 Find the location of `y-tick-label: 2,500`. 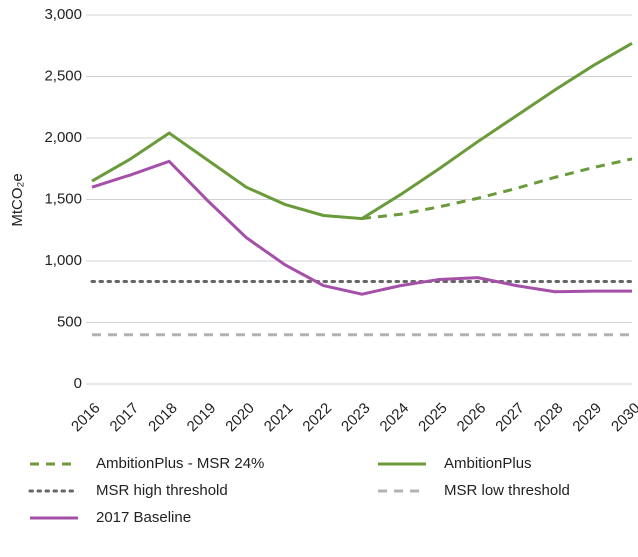

y-tick-label: 2,500 is located at coordinates (63, 75).